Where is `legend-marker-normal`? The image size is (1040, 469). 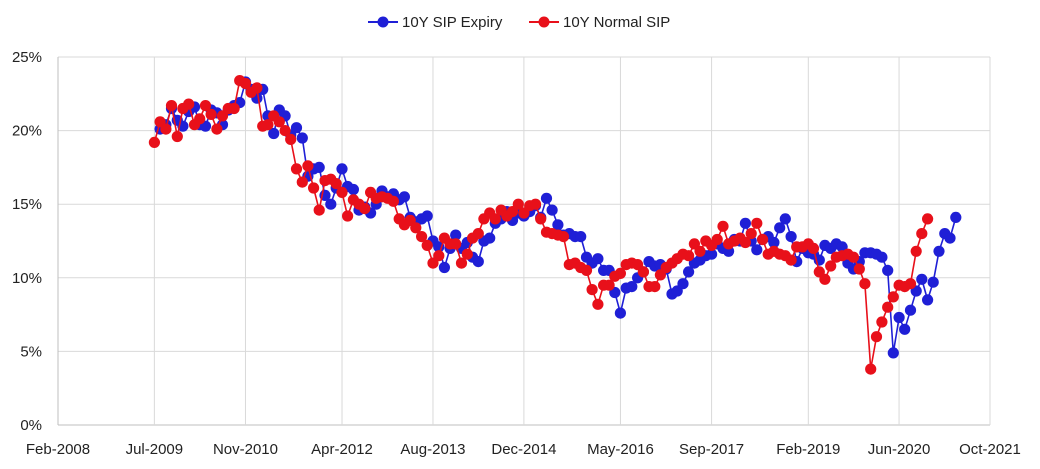
legend-marker-normal is located at coordinates (544, 22).